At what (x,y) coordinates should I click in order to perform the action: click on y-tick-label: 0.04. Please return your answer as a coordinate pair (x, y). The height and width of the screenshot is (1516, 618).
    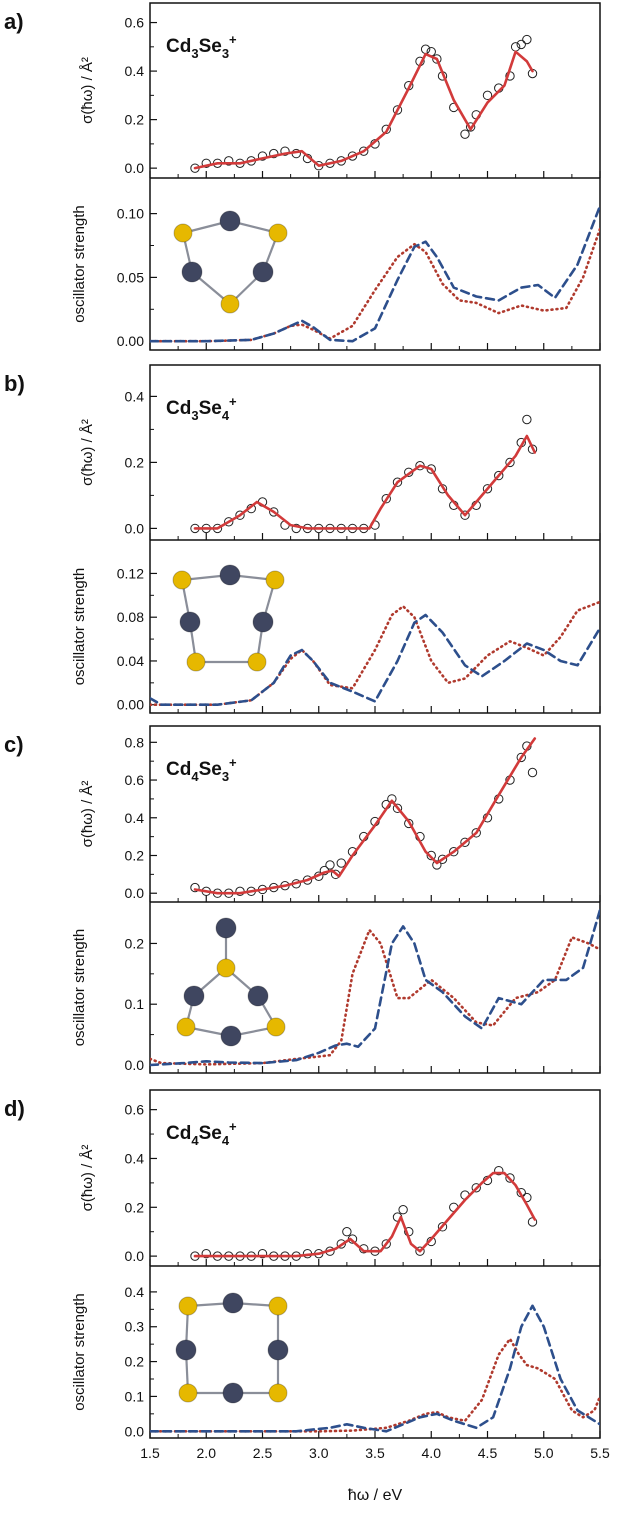
    Looking at the image, I should click on (130, 661).